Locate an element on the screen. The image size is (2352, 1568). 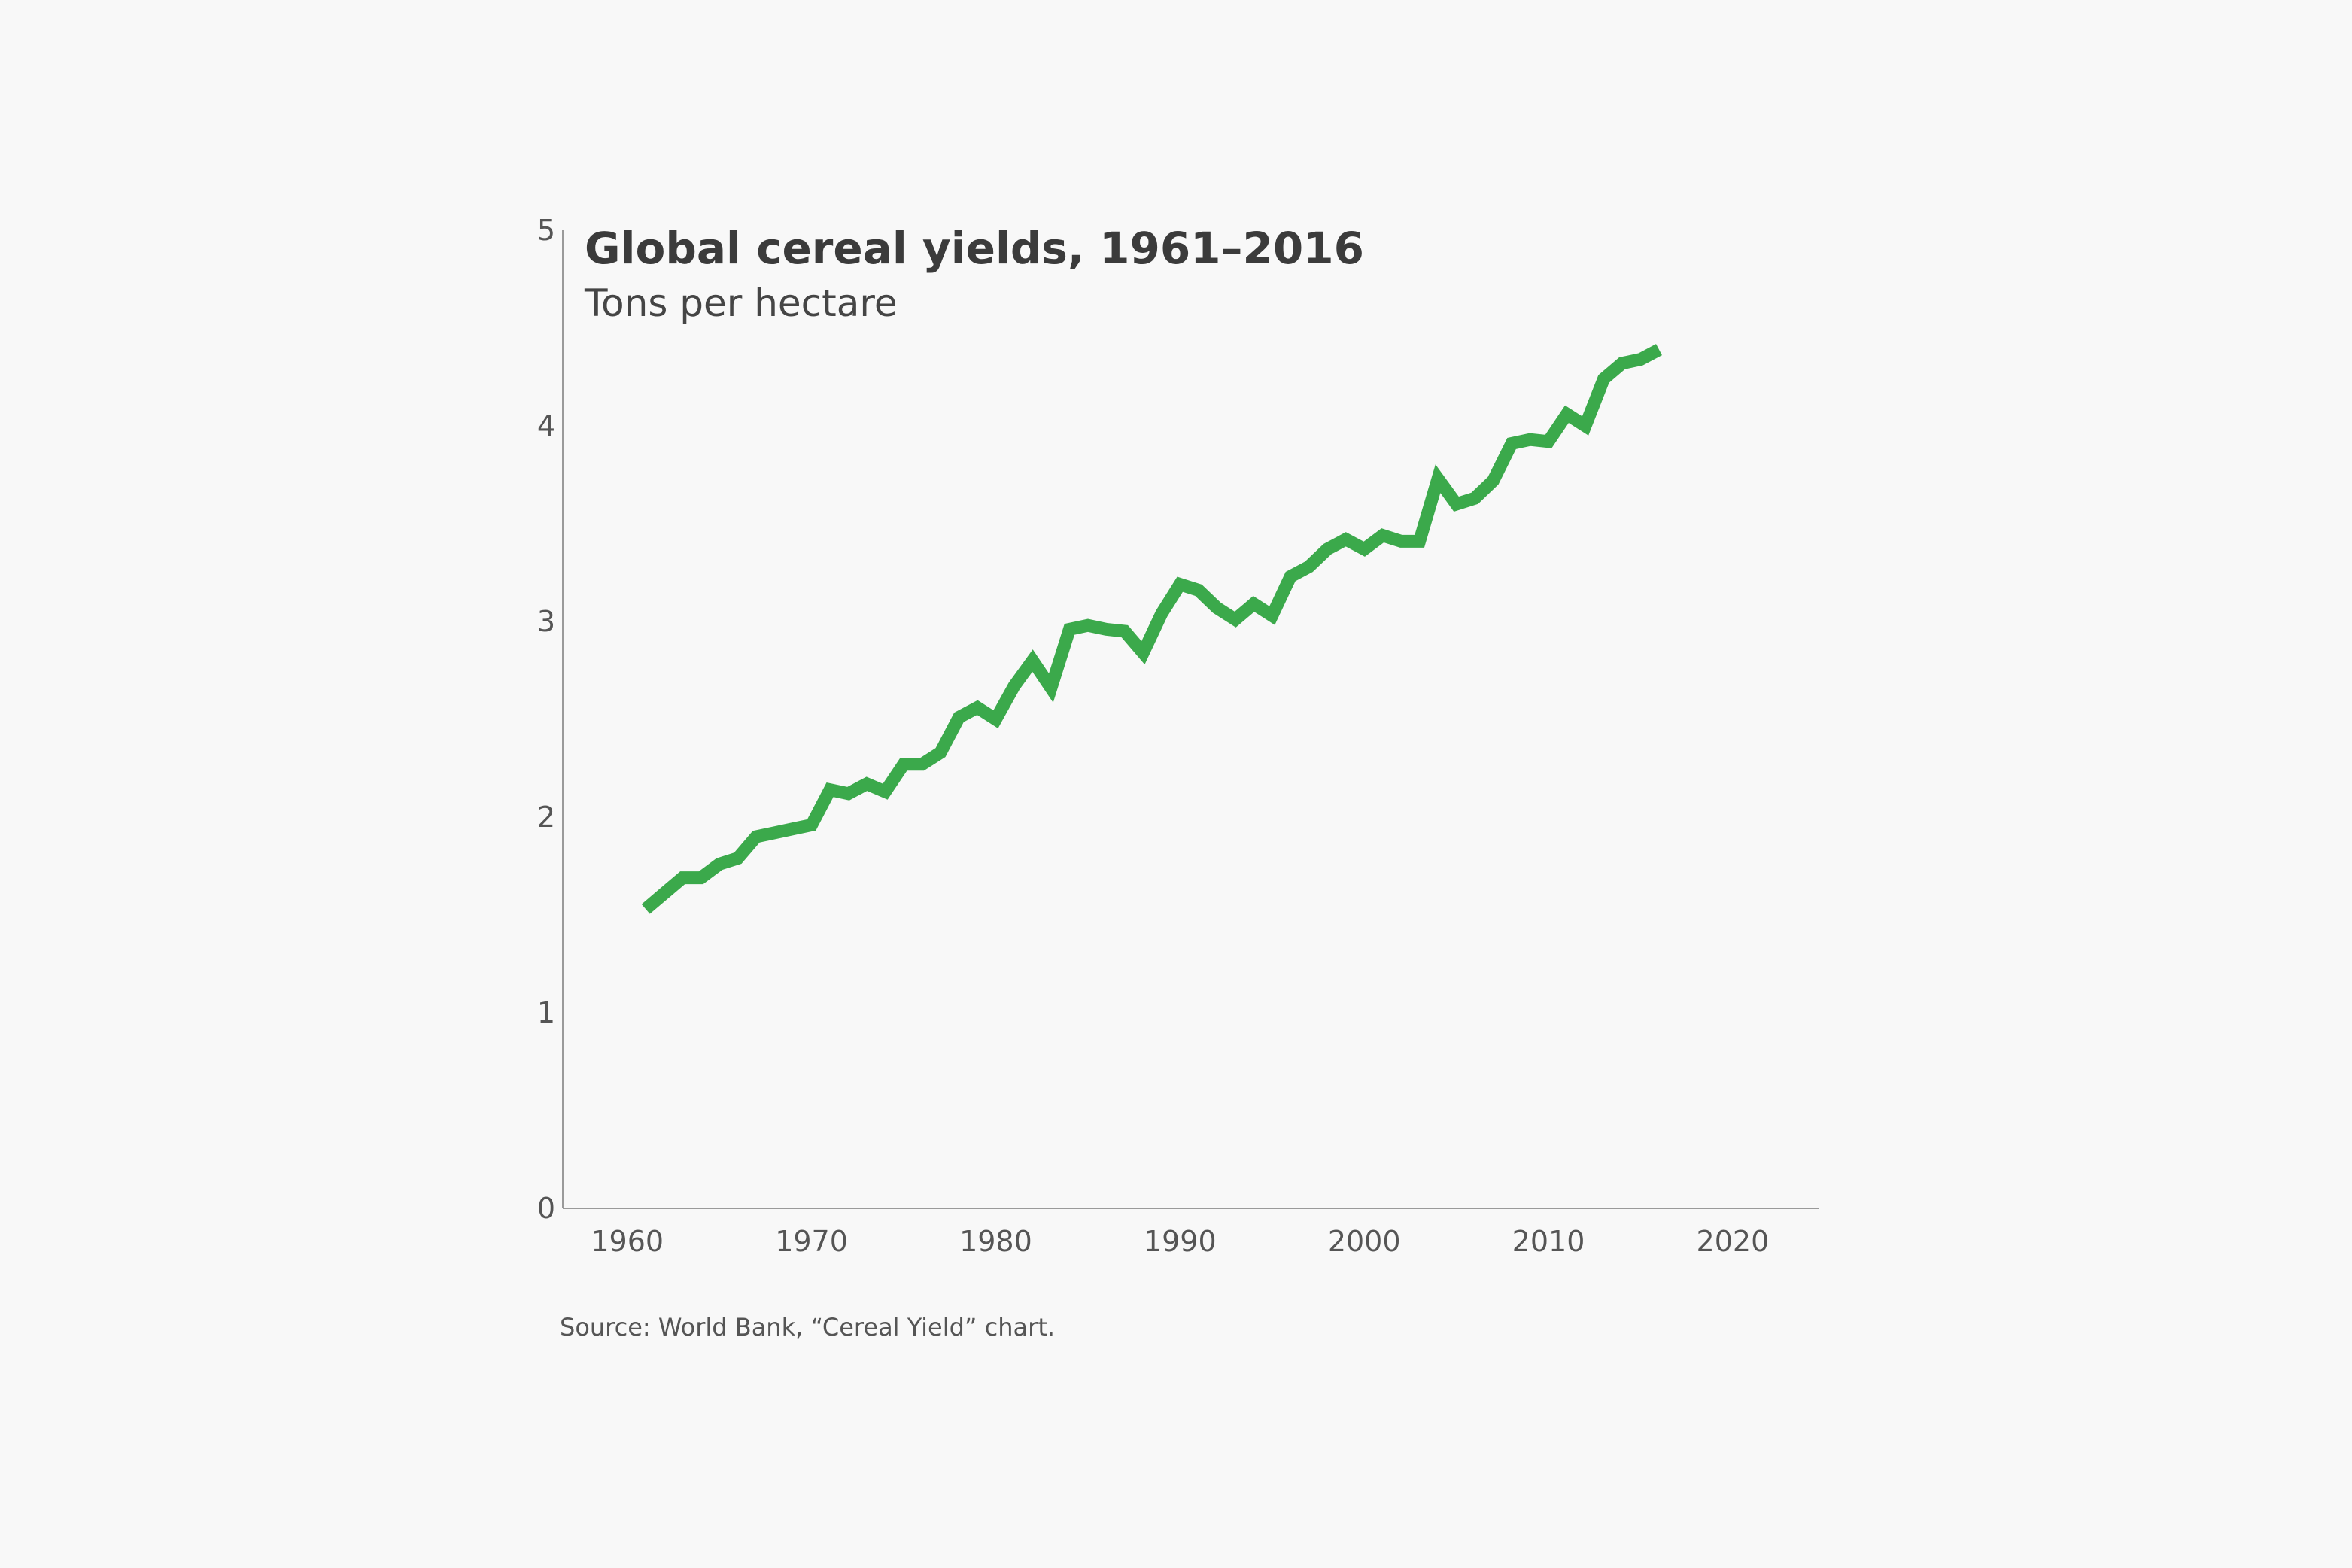
x-tick-label: 1960 is located at coordinates (627, 1241).